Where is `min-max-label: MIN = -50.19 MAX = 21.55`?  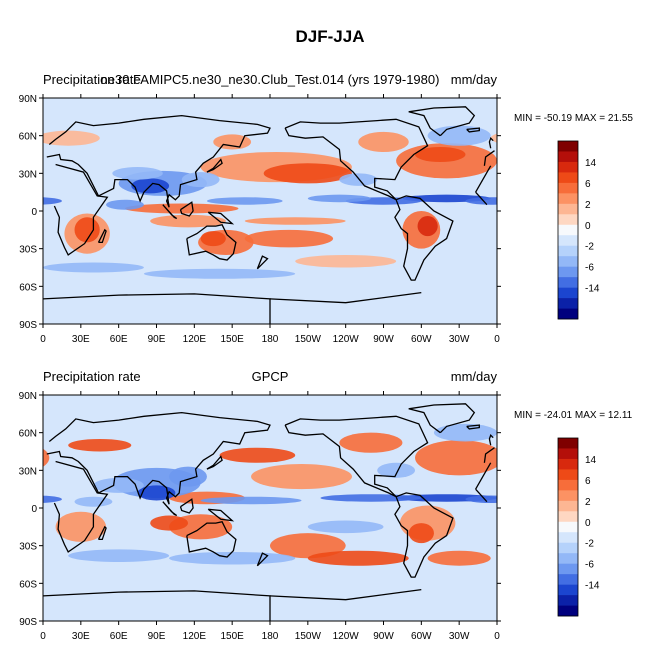 min-max-label: MIN = -50.19 MAX = 21.55 is located at coordinates (573, 118).